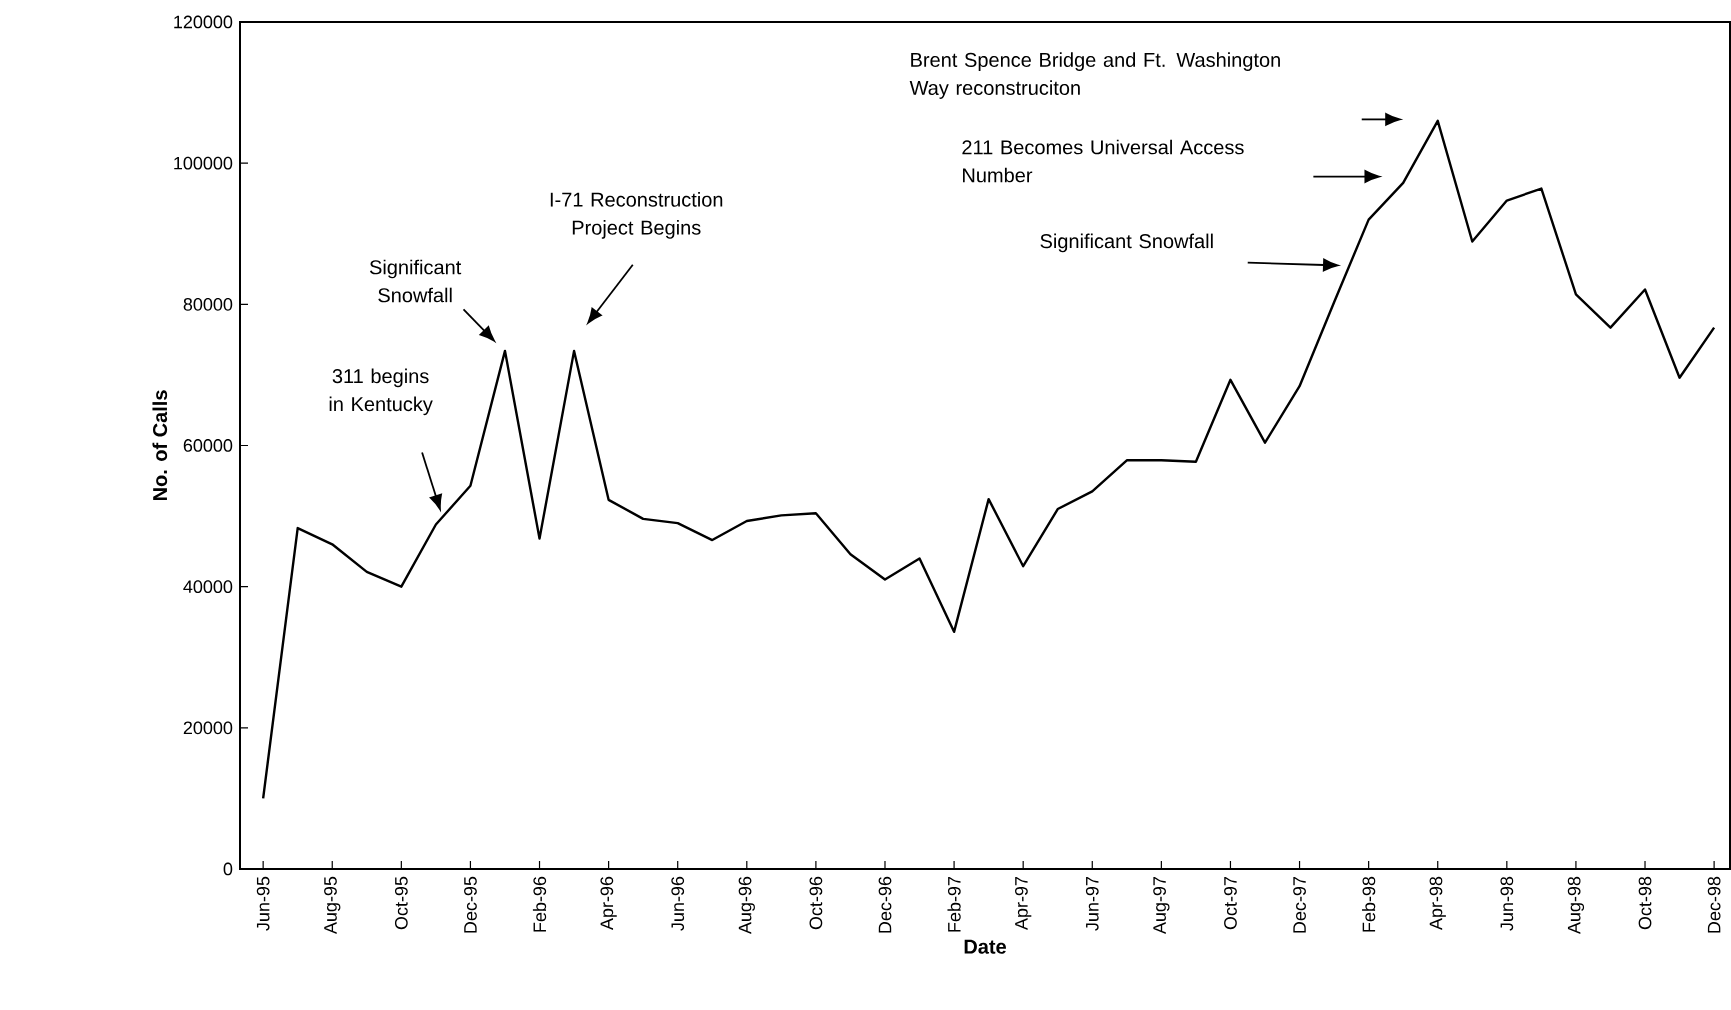 The height and width of the screenshot is (1010, 1731). What do you see at coordinates (208, 304) in the screenshot?
I see `y-tick-label: 80000` at bounding box center [208, 304].